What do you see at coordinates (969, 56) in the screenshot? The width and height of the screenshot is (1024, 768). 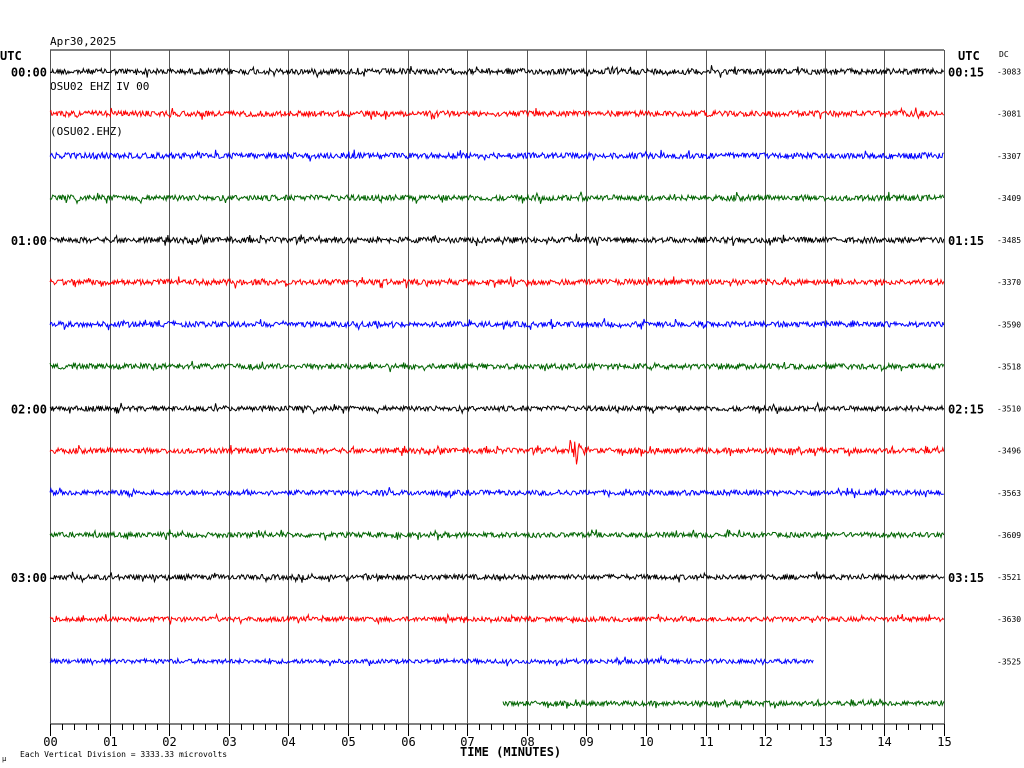 I see `right-zone-label: UTC` at bounding box center [969, 56].